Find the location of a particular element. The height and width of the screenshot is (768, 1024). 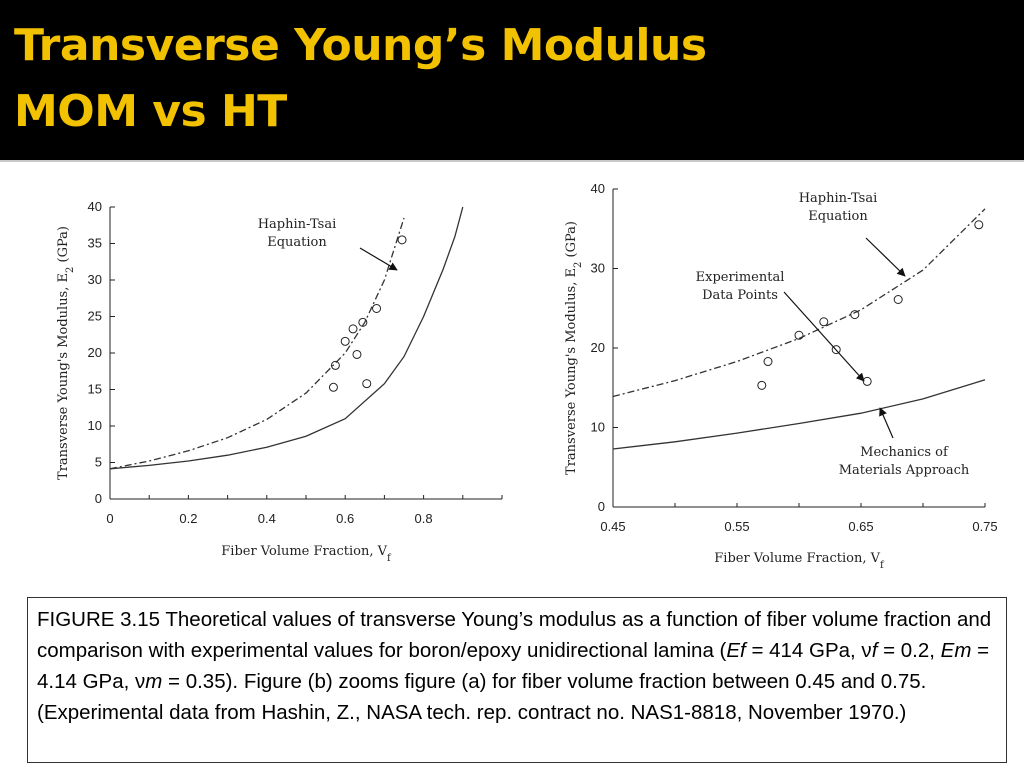

annotation-label: Materials Approach is located at coordinates (904, 470).